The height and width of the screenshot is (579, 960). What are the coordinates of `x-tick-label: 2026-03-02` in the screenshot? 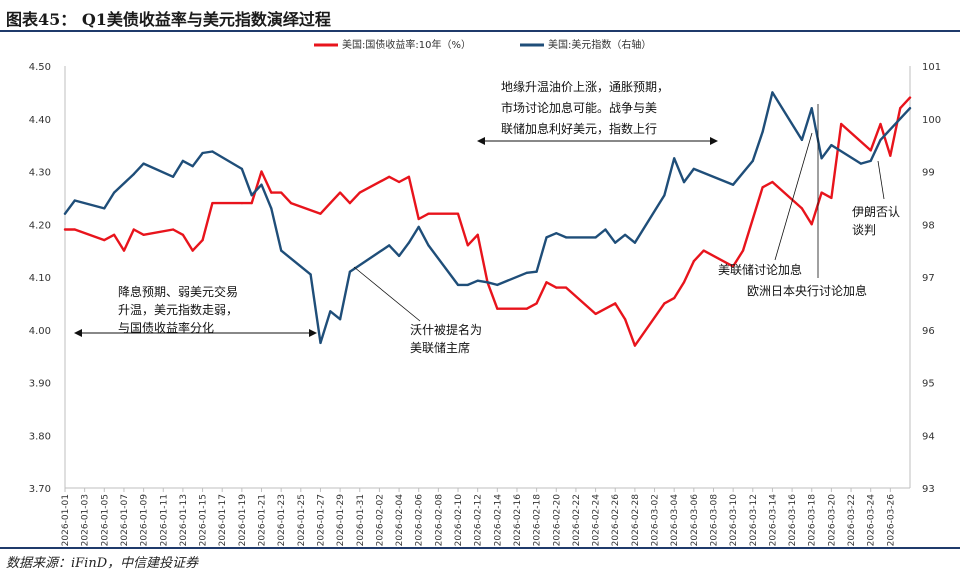 It's located at (656, 520).